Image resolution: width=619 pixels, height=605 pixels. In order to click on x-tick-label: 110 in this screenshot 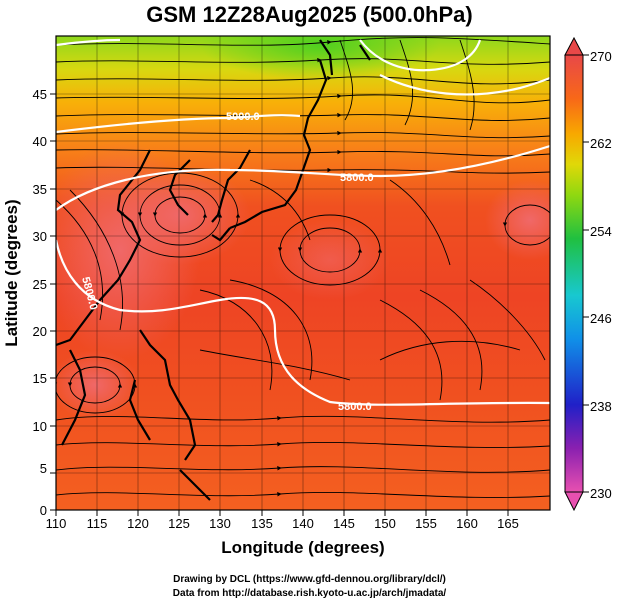, I will do `click(56, 523)`.